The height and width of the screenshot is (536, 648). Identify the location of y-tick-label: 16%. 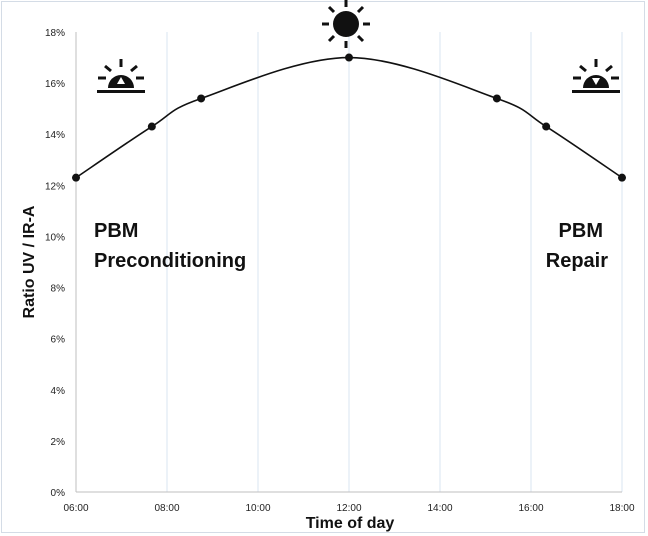
(55, 84).